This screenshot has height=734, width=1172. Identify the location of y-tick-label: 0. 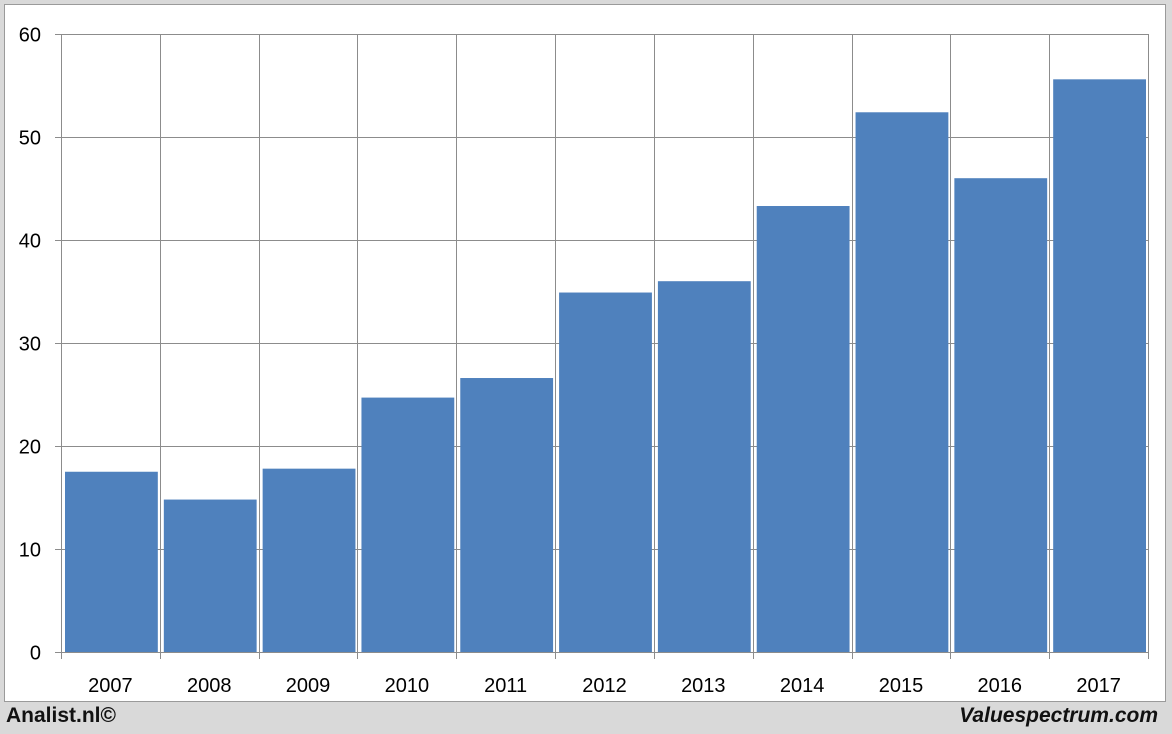
(35, 654).